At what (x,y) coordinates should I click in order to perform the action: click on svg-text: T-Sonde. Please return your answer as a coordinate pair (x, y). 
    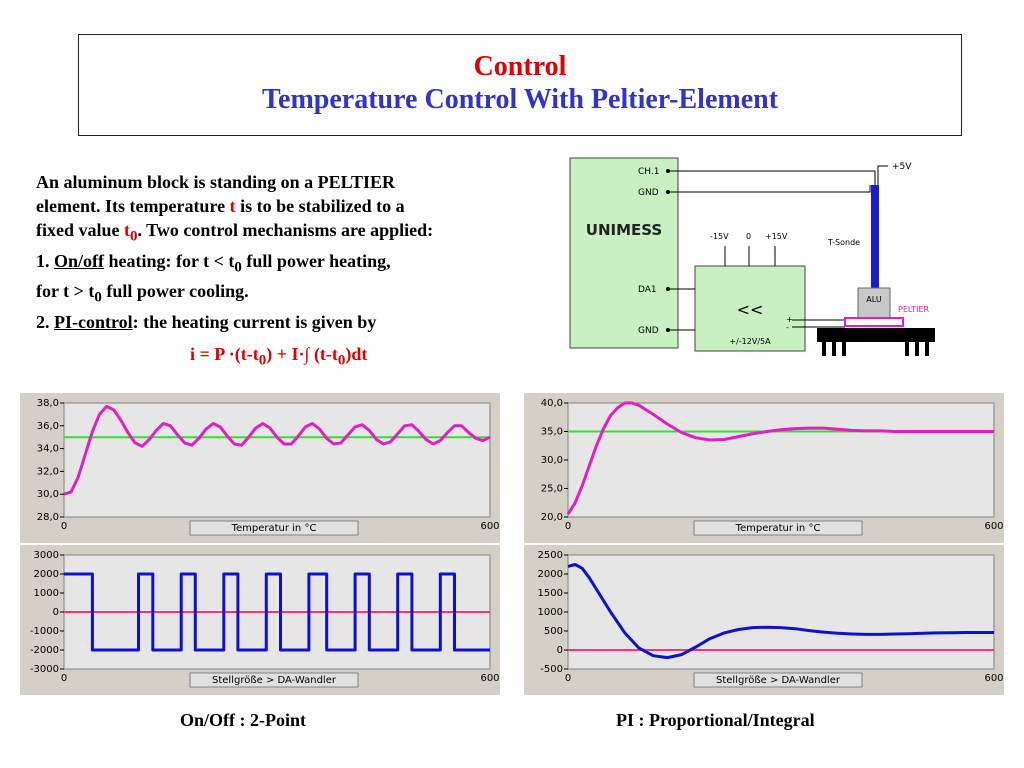
    Looking at the image, I should click on (843, 242).